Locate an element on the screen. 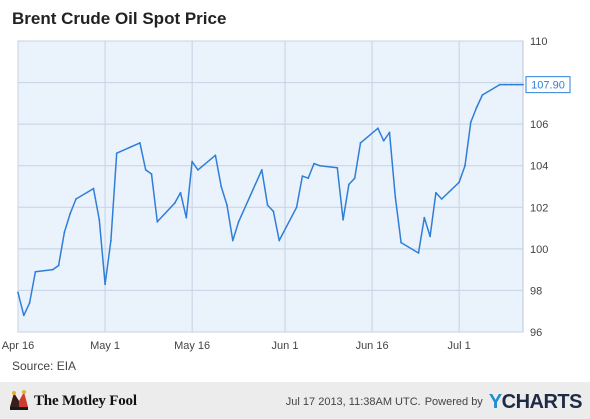  y-tick-label: 102 is located at coordinates (539, 208).